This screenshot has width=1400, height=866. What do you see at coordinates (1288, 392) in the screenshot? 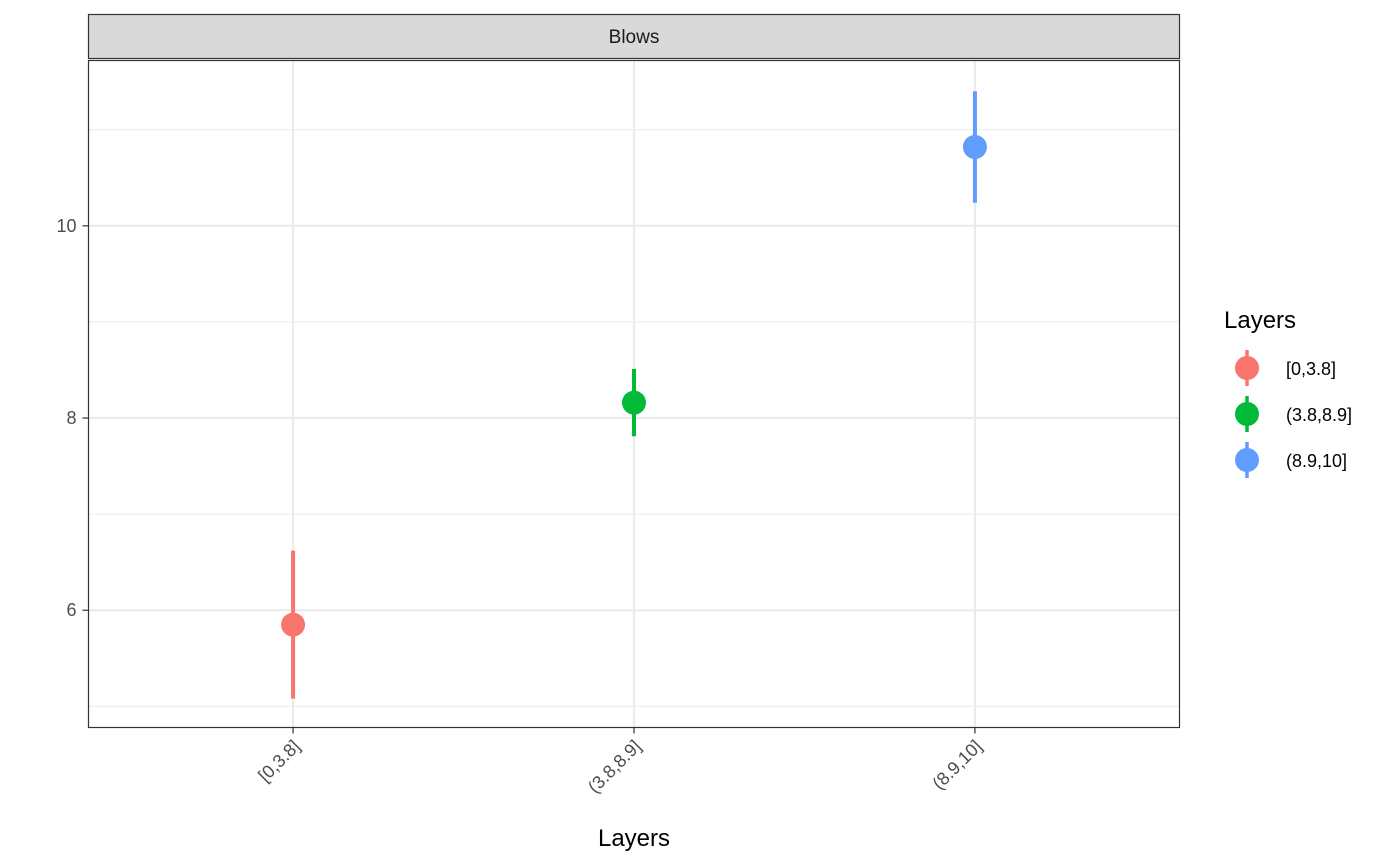
I see `legend: Layers [0,3.8] (3.8,8.9] (8.9,10]` at bounding box center [1288, 392].